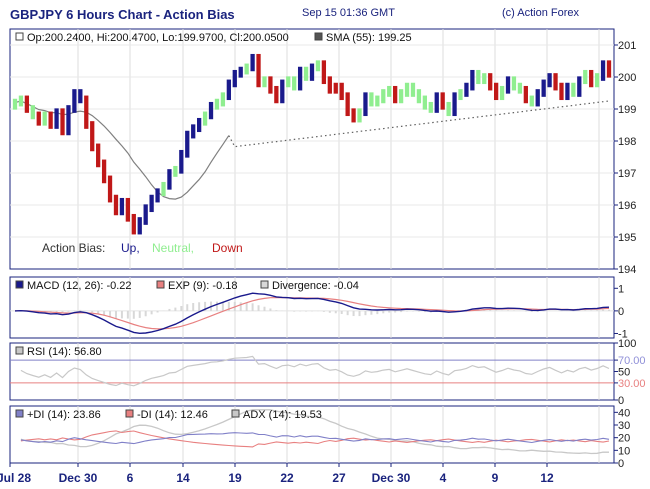  I want to click on macd-y-tick-label: 1, so click(621, 289).